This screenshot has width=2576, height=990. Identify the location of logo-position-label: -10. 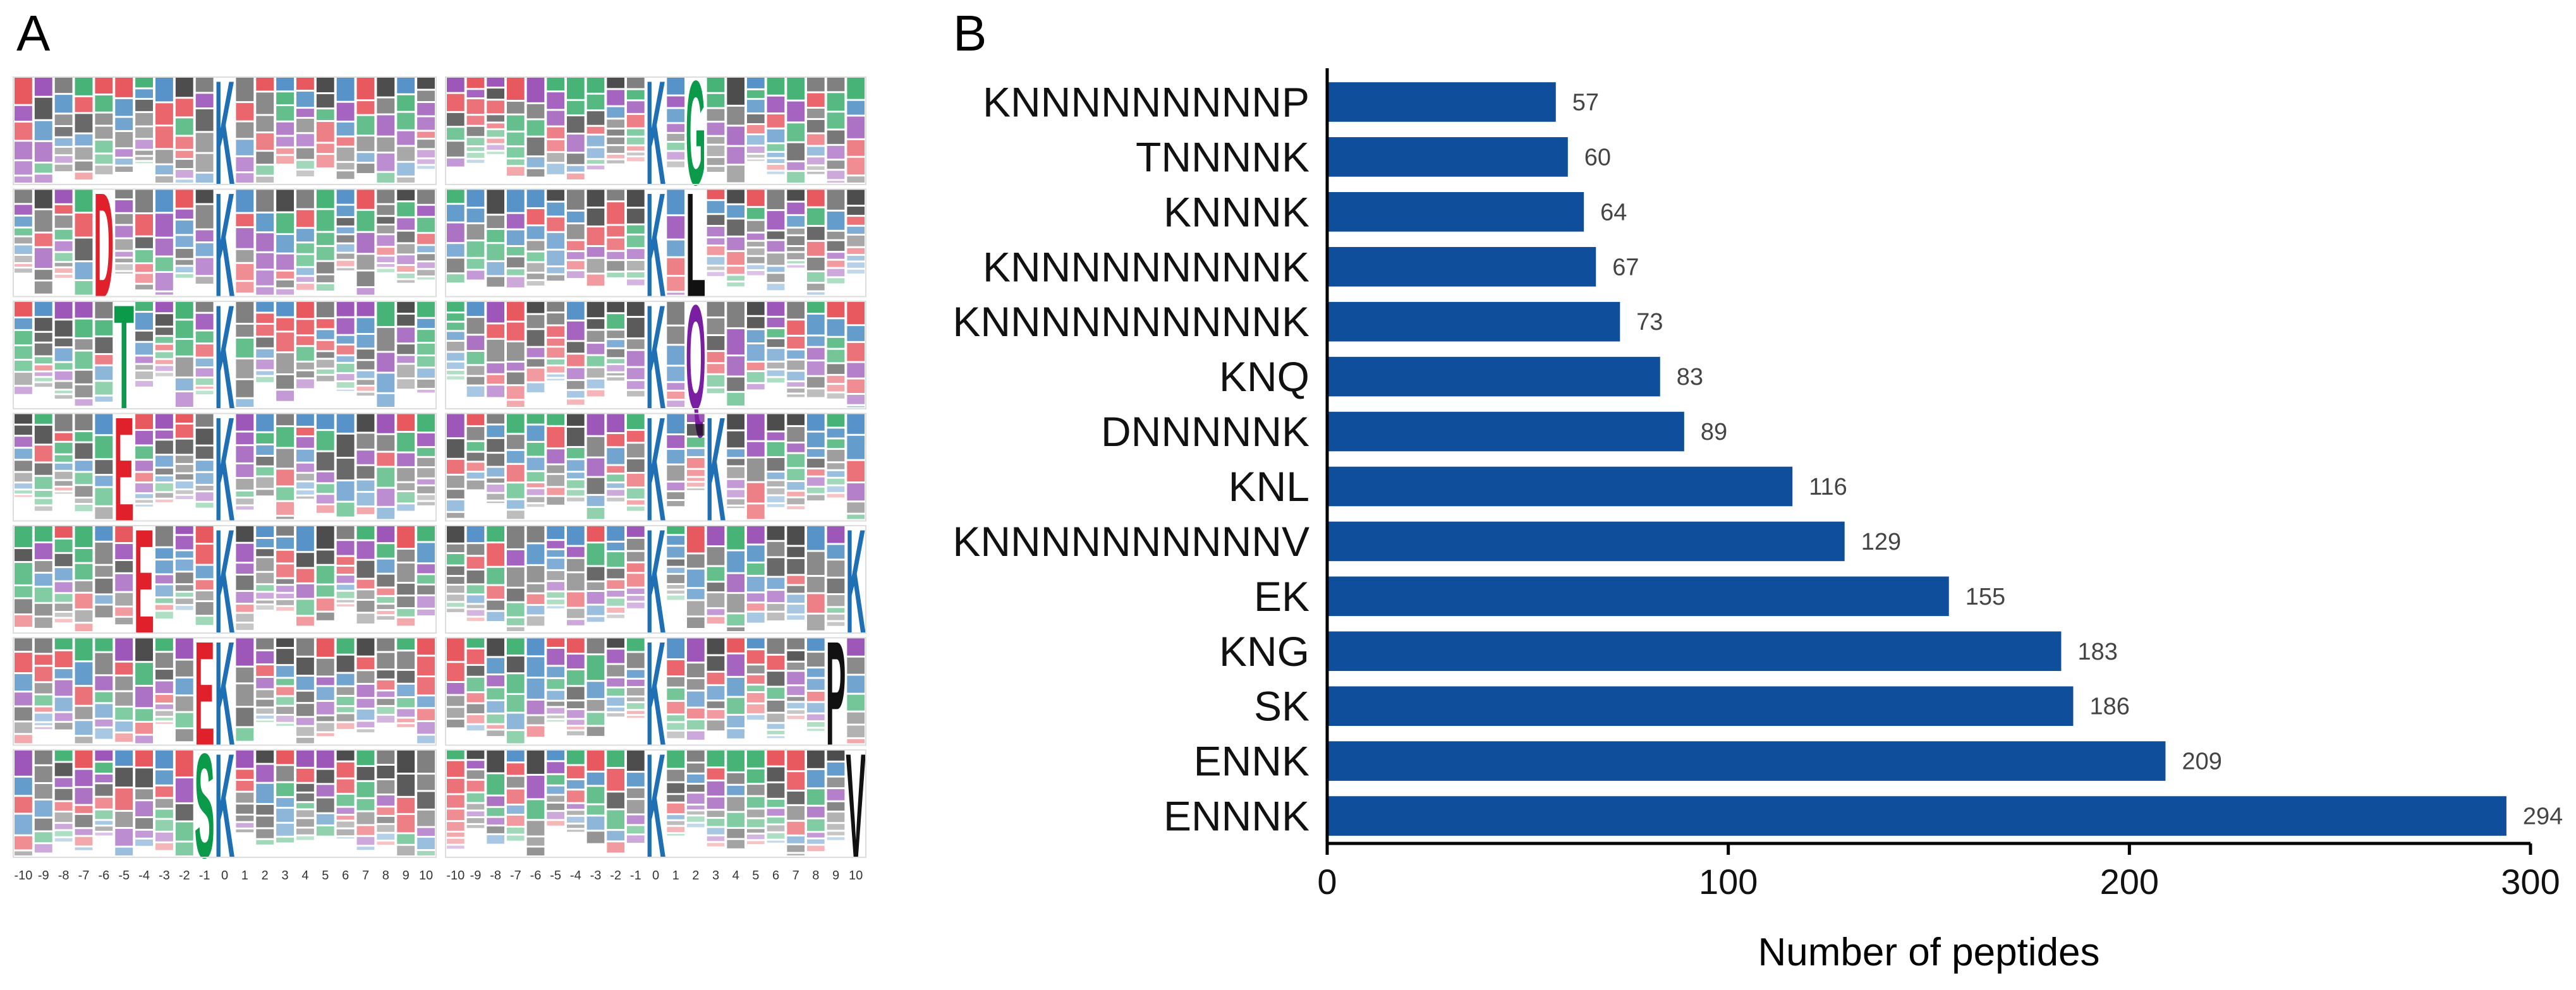
(23, 876).